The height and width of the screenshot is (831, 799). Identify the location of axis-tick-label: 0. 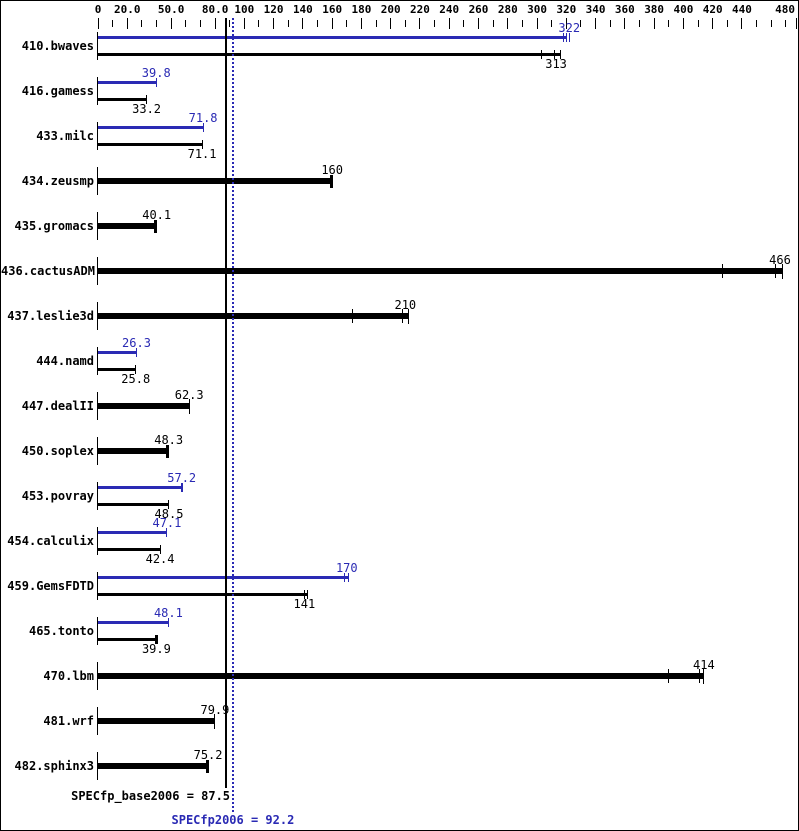
(98, 9).